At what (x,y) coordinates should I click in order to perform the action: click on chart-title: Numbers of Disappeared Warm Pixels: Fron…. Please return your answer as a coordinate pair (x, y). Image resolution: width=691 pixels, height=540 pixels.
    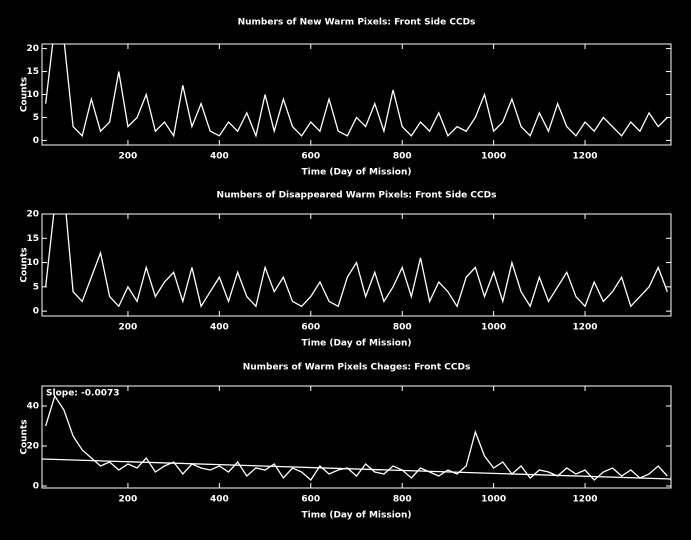
    Looking at the image, I should click on (357, 196).